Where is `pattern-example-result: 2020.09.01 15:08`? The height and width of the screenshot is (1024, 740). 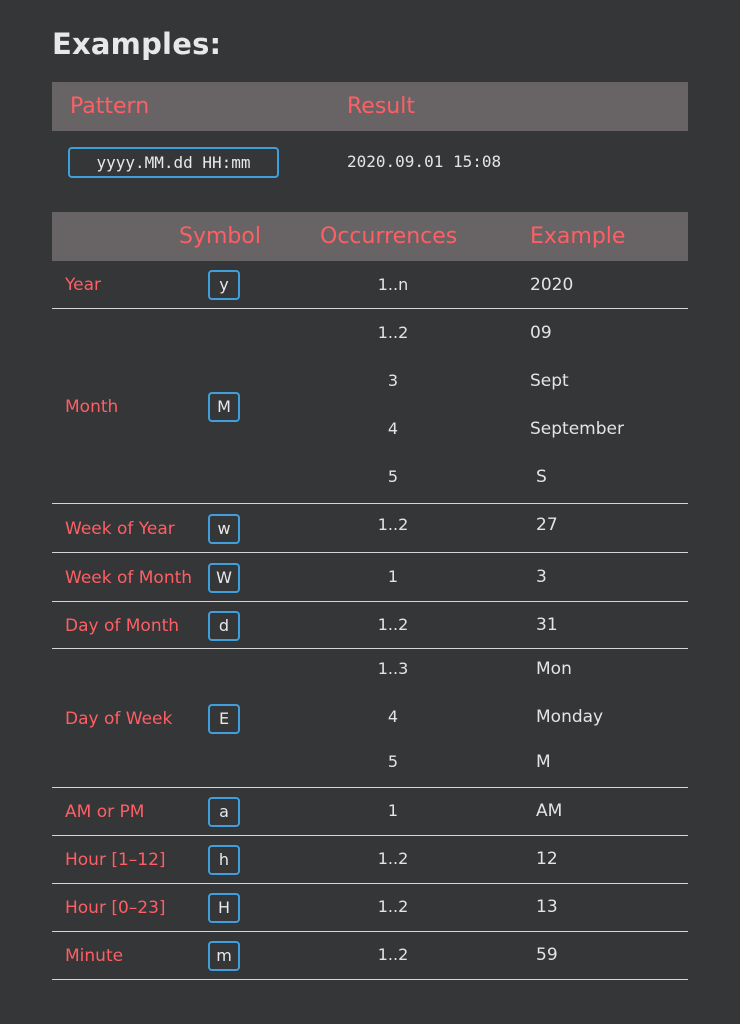
pattern-example-result: 2020.09.01 15:08 is located at coordinates (424, 161).